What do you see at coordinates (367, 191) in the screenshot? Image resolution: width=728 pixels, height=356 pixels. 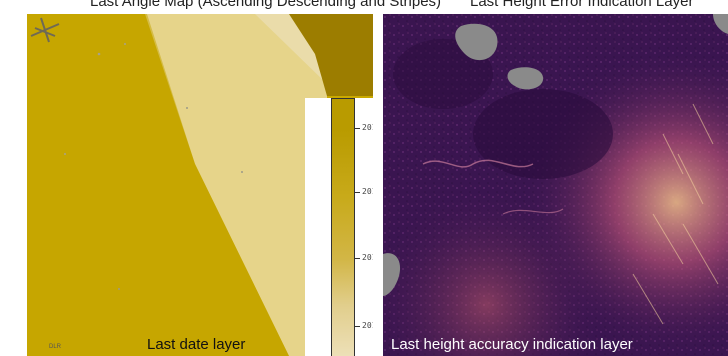 I see `colorbar-label: 2019-09` at bounding box center [367, 191].